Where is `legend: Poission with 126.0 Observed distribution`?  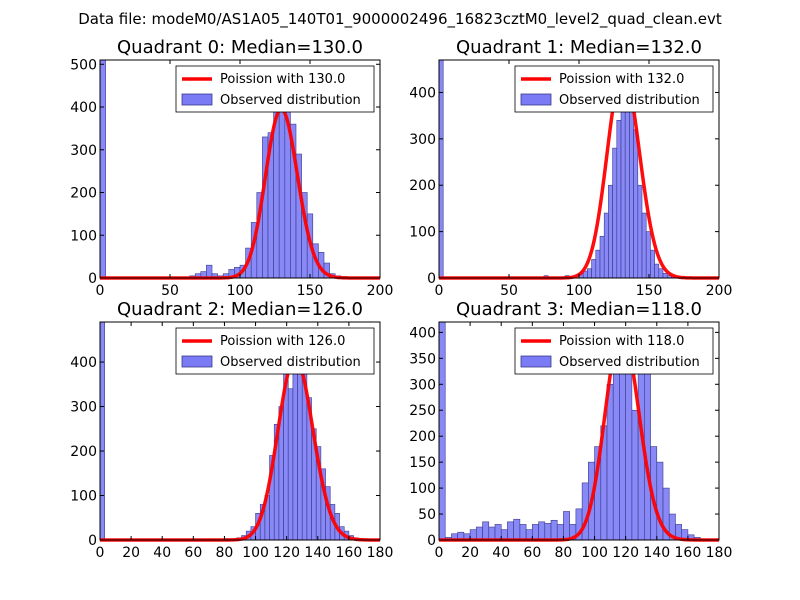
legend: Poission with 126.0 Observed distribution is located at coordinates (275, 351).